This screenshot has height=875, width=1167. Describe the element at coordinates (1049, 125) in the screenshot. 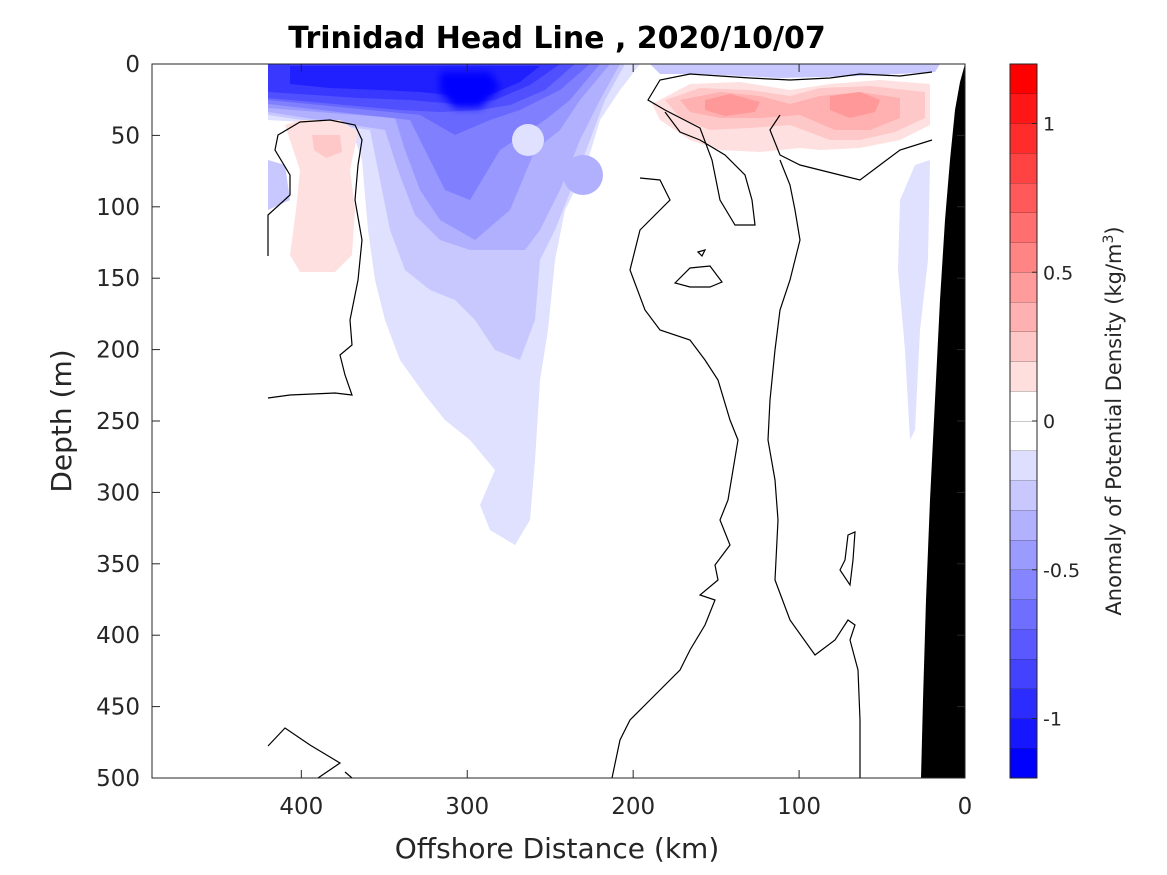

I see `colorbar-tick-label: 1` at that location.